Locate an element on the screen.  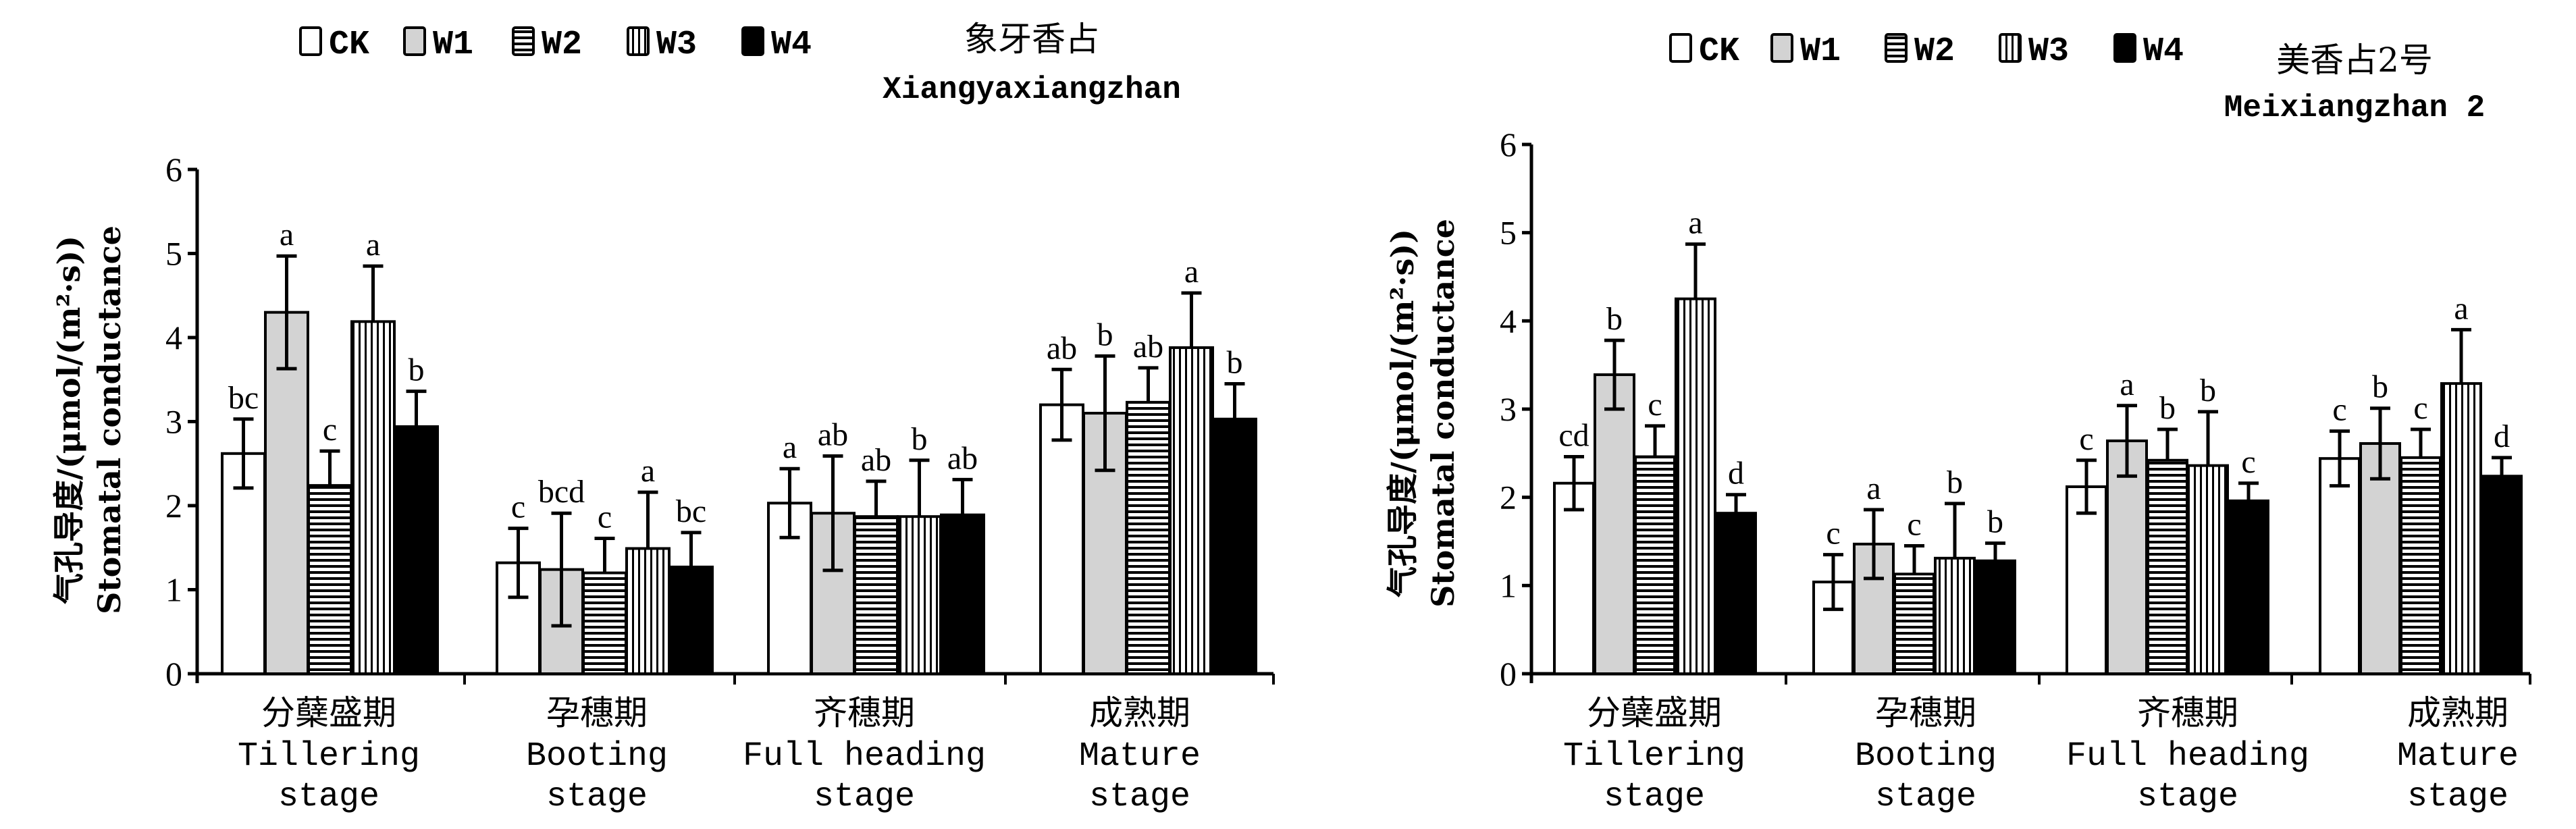
legend-swatch-ck is located at coordinates (310, 41).